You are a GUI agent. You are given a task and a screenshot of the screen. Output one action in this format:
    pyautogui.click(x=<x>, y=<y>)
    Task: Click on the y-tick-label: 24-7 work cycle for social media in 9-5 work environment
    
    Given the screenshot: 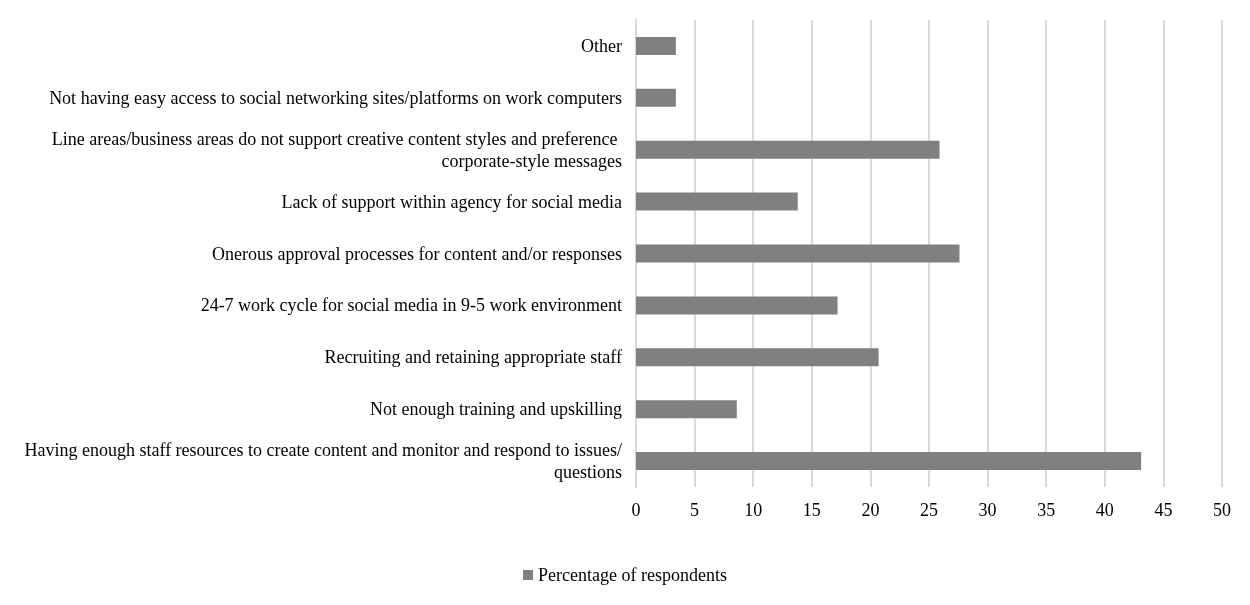 What is the action you would take?
    pyautogui.click(x=411, y=305)
    